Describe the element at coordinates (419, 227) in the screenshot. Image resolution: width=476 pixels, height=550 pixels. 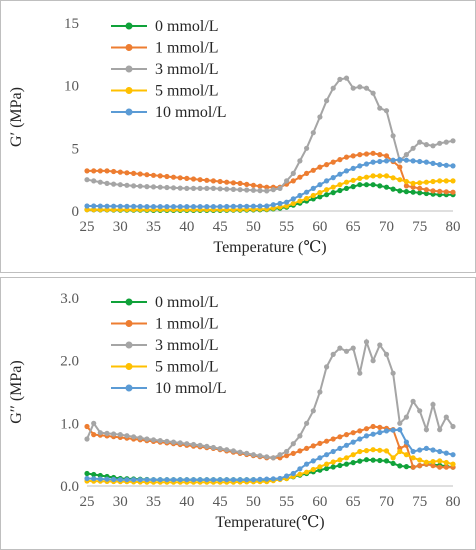
I see `x-tick-label: 75` at that location.